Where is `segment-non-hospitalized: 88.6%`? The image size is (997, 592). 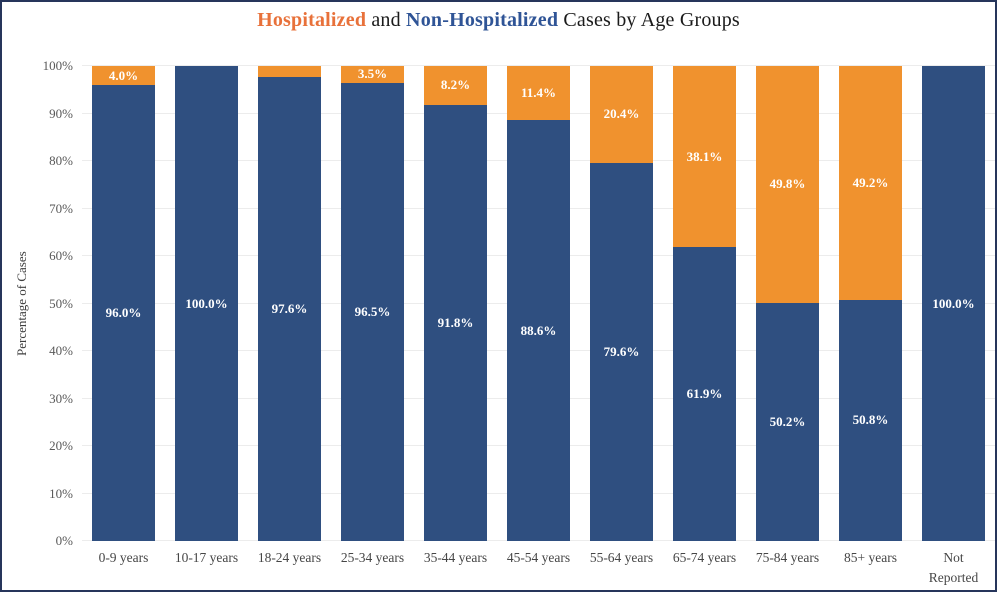
segment-non-hospitalized: 88.6% is located at coordinates (538, 330).